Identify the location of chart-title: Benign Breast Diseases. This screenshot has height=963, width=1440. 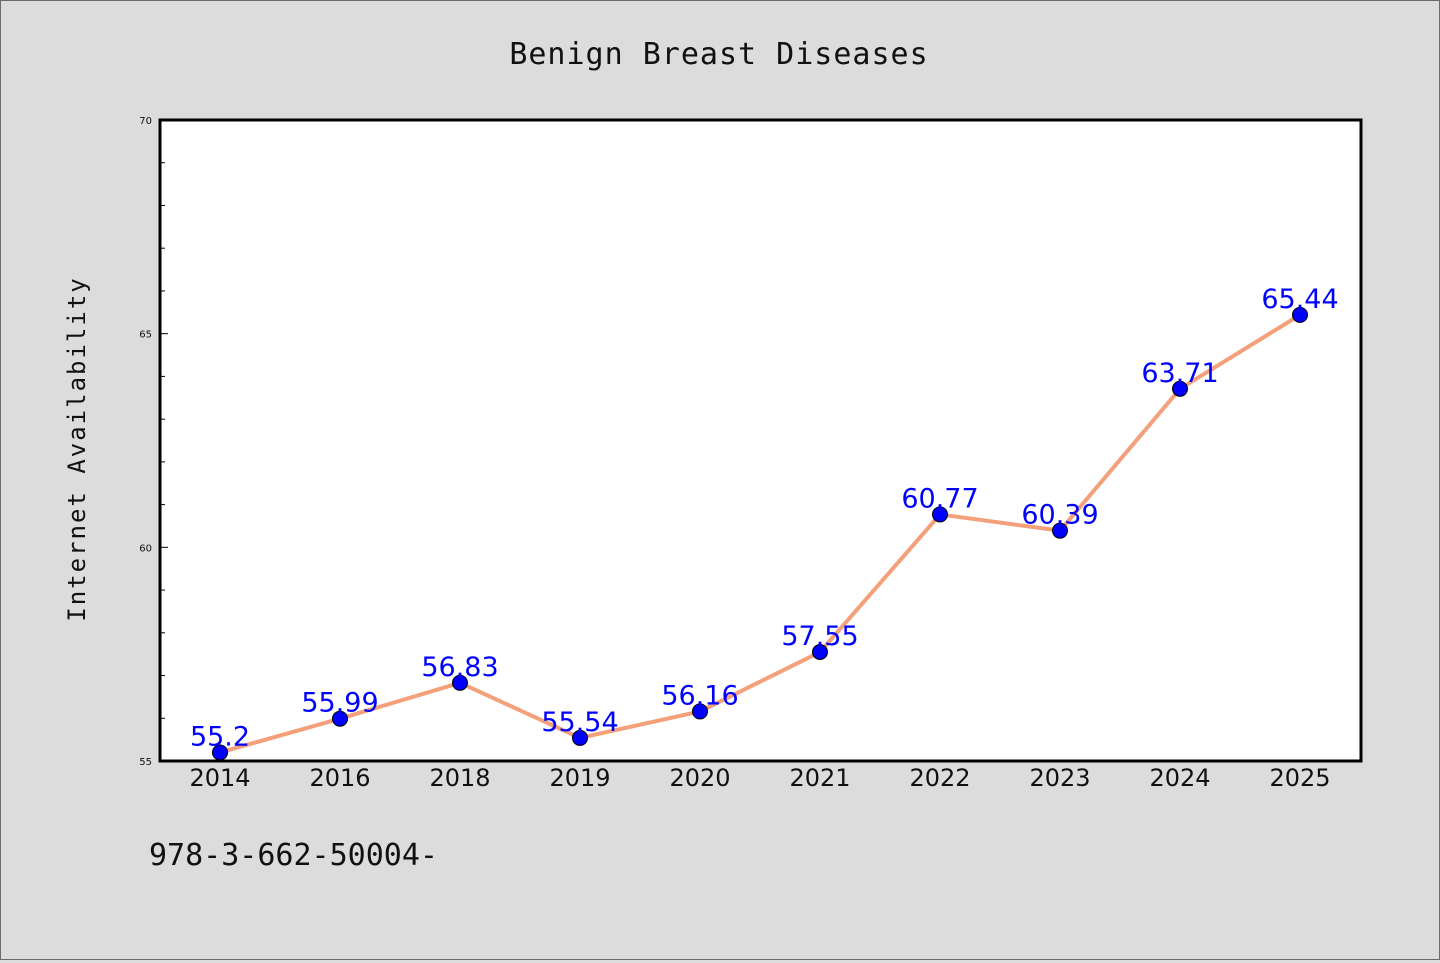
(718, 54).